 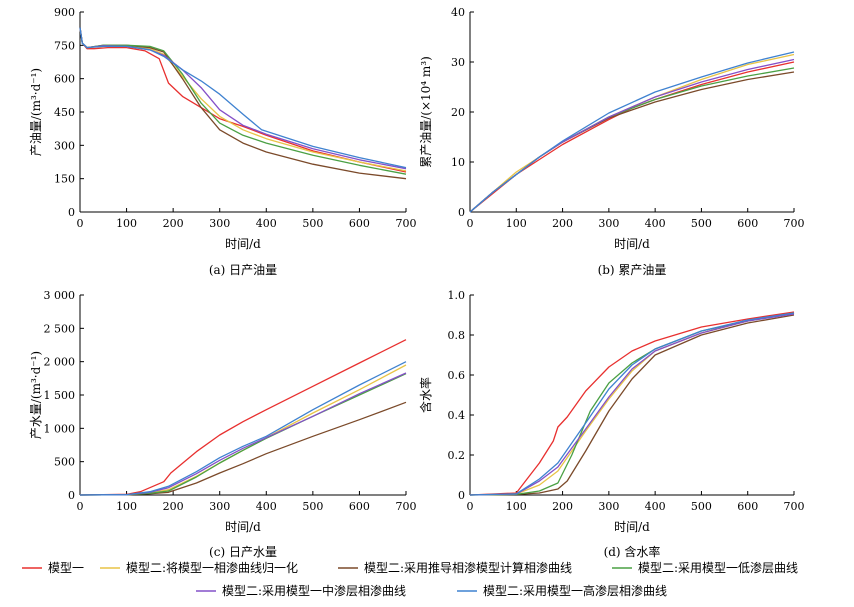 I want to click on y-tick-label: 600, so click(x=64, y=79).